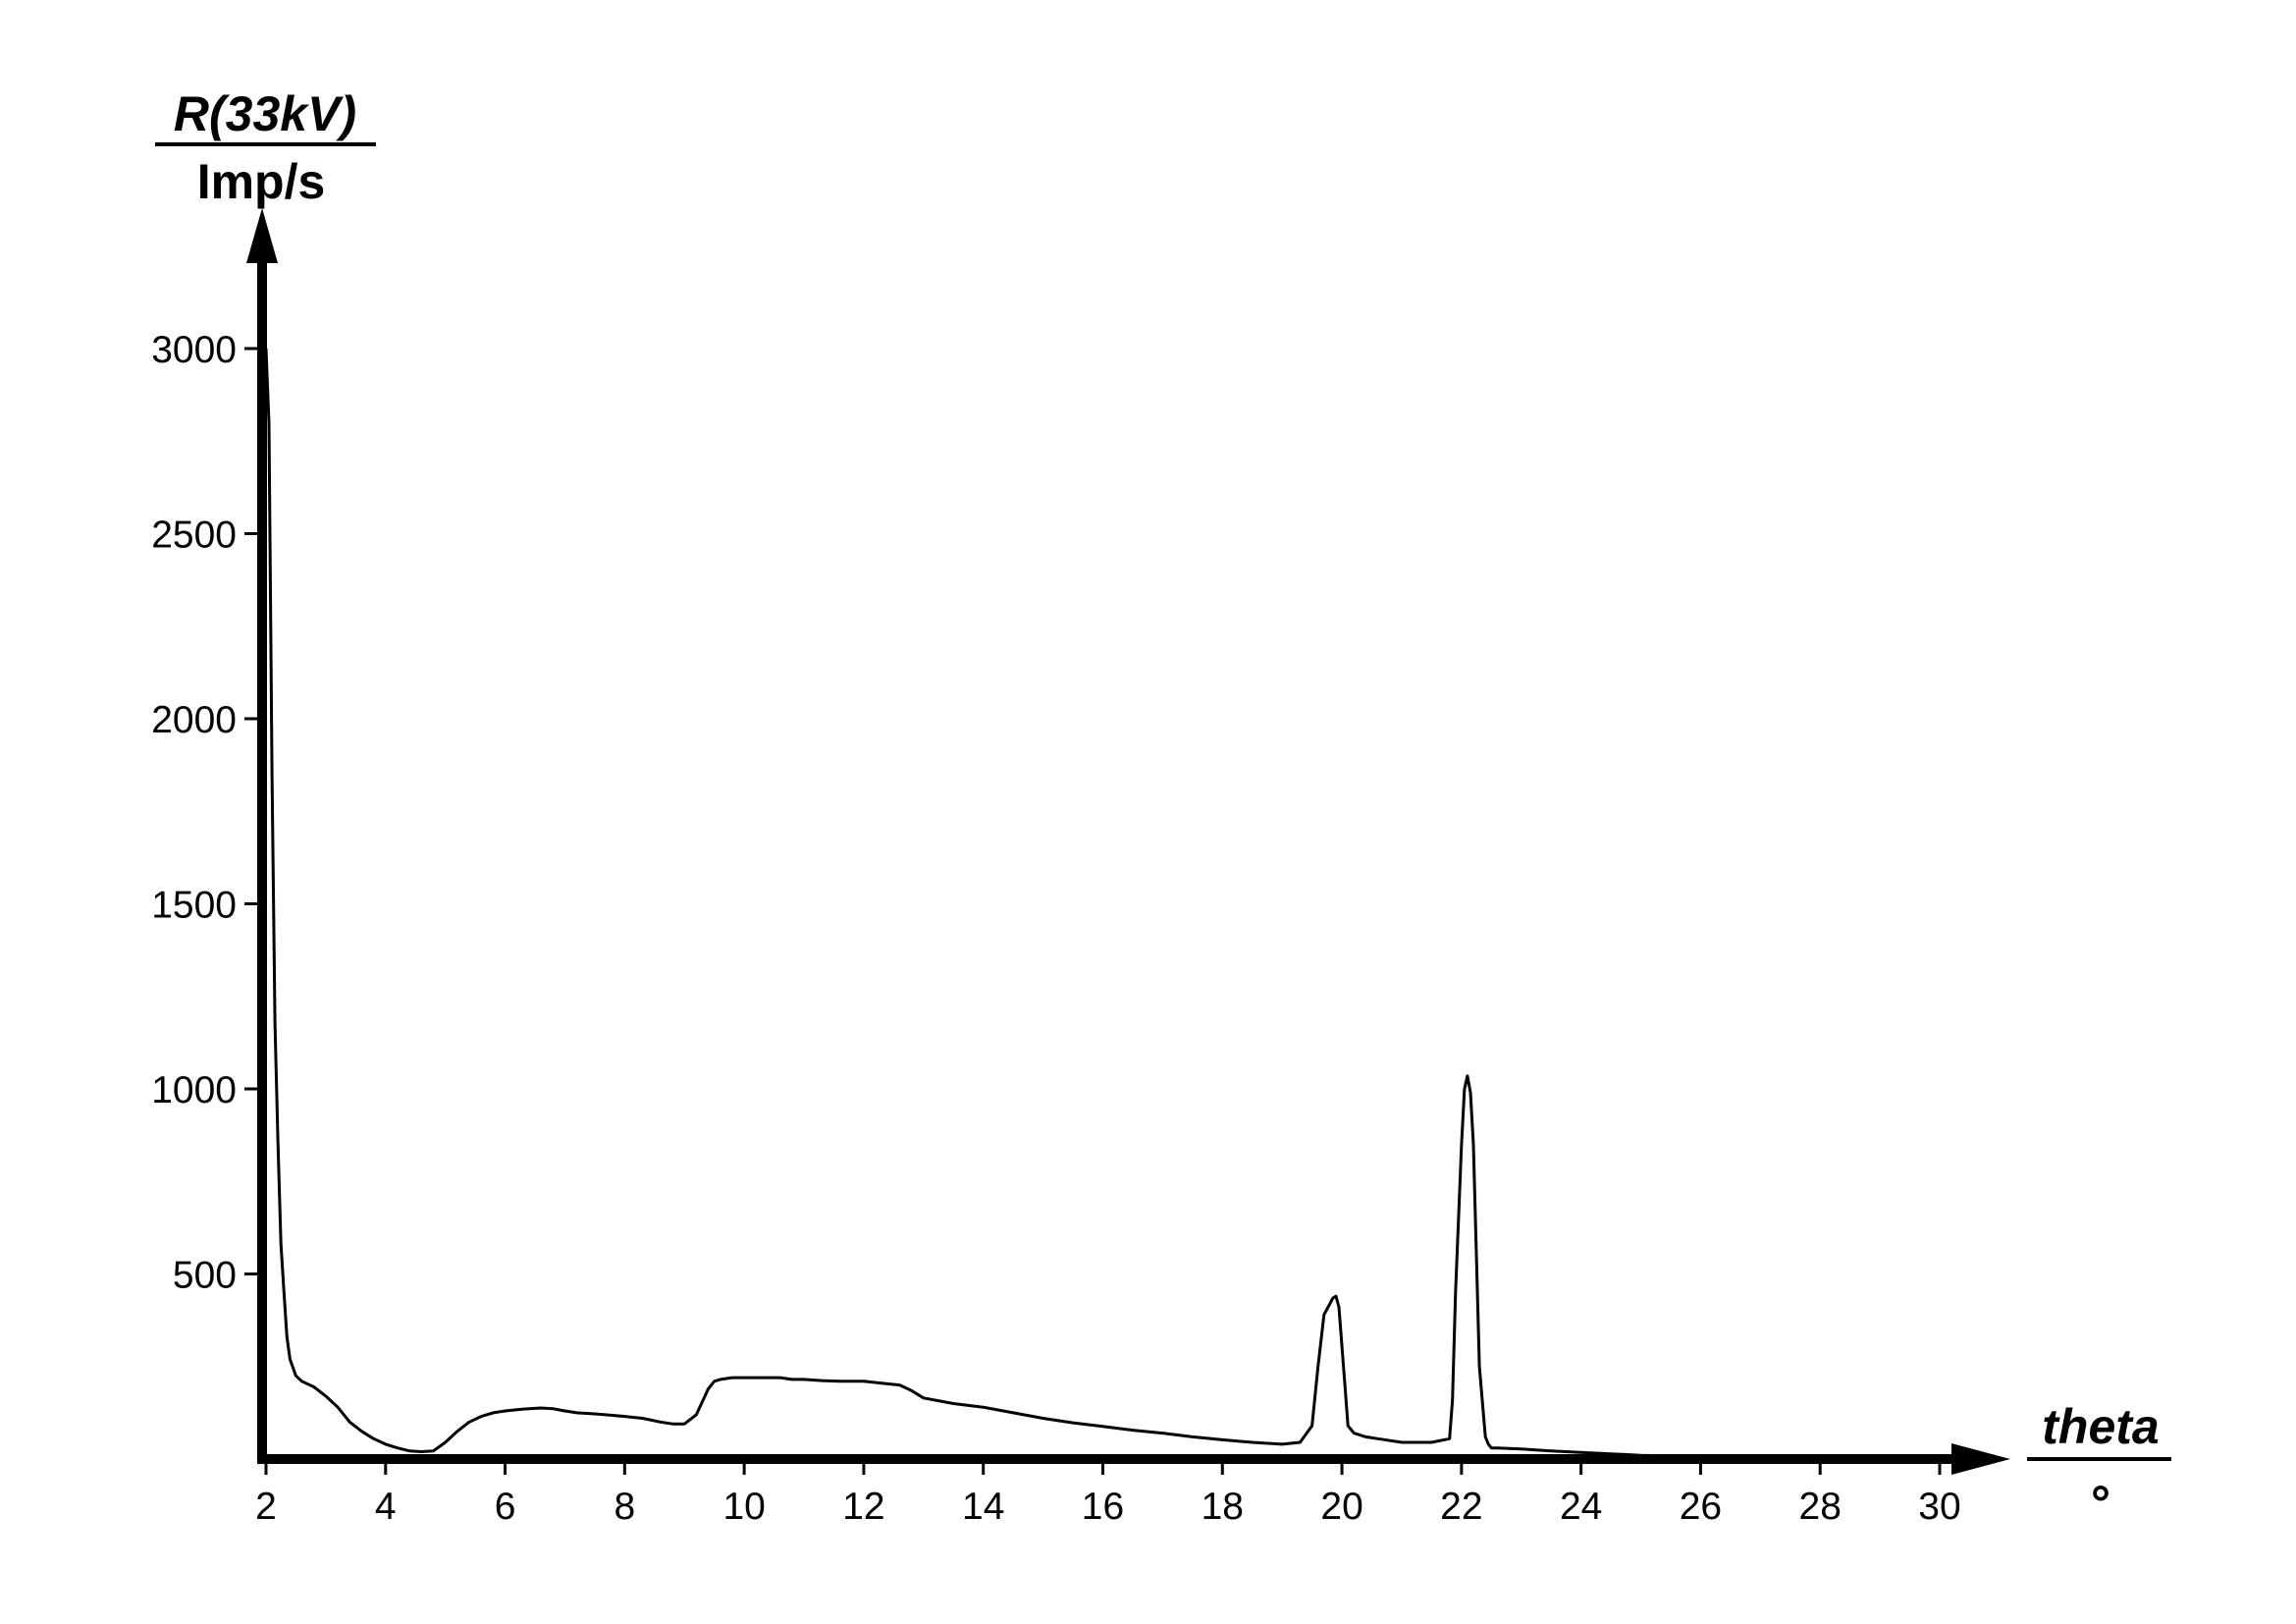 This screenshot has height=1624, width=2296. Describe the element at coordinates (1581, 1507) in the screenshot. I see `x-tick-label: 24` at that location.